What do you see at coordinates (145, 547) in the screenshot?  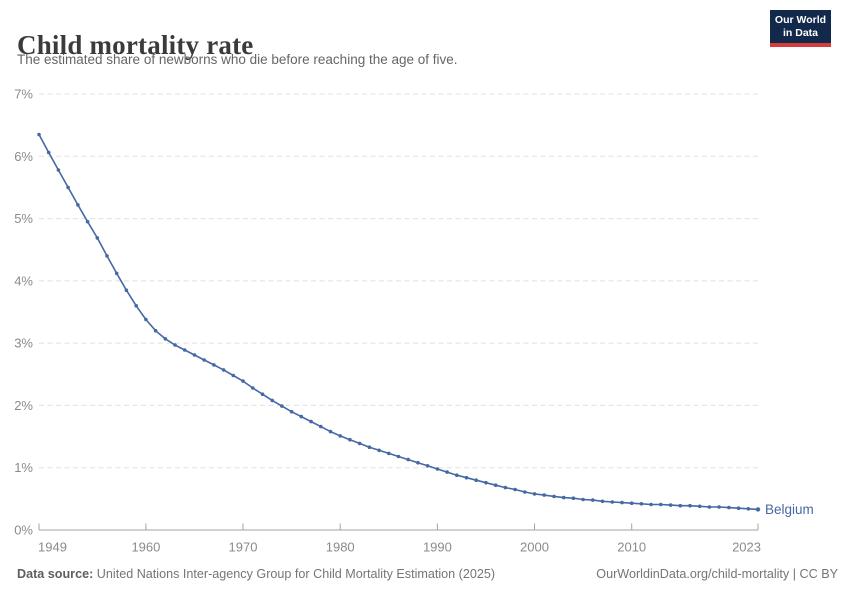 I see `x-axis-label: 1960` at bounding box center [145, 547].